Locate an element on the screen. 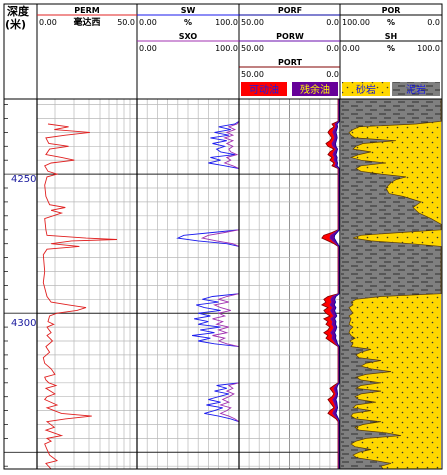 This screenshot has height=475, width=447. movable-oil-legend-swatch is located at coordinates (264, 89).